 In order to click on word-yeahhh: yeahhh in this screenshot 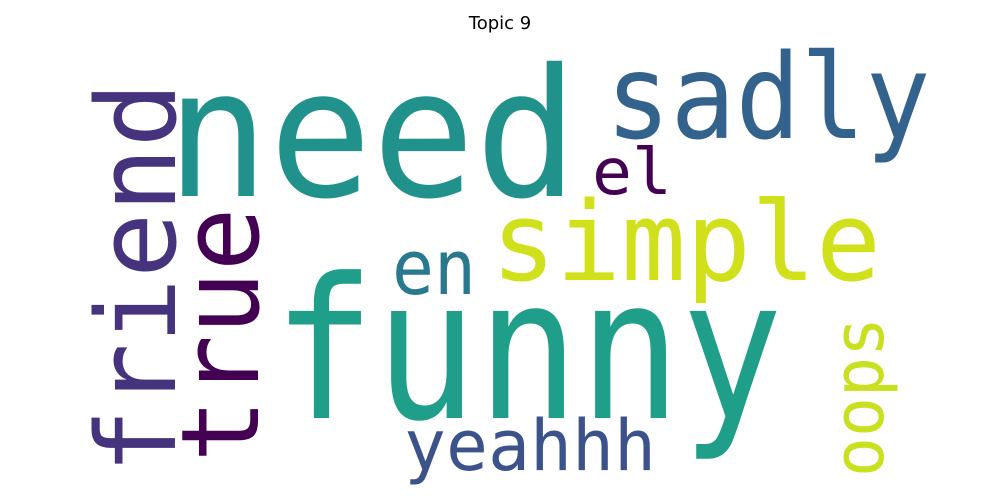, I will do `click(530, 446)`.